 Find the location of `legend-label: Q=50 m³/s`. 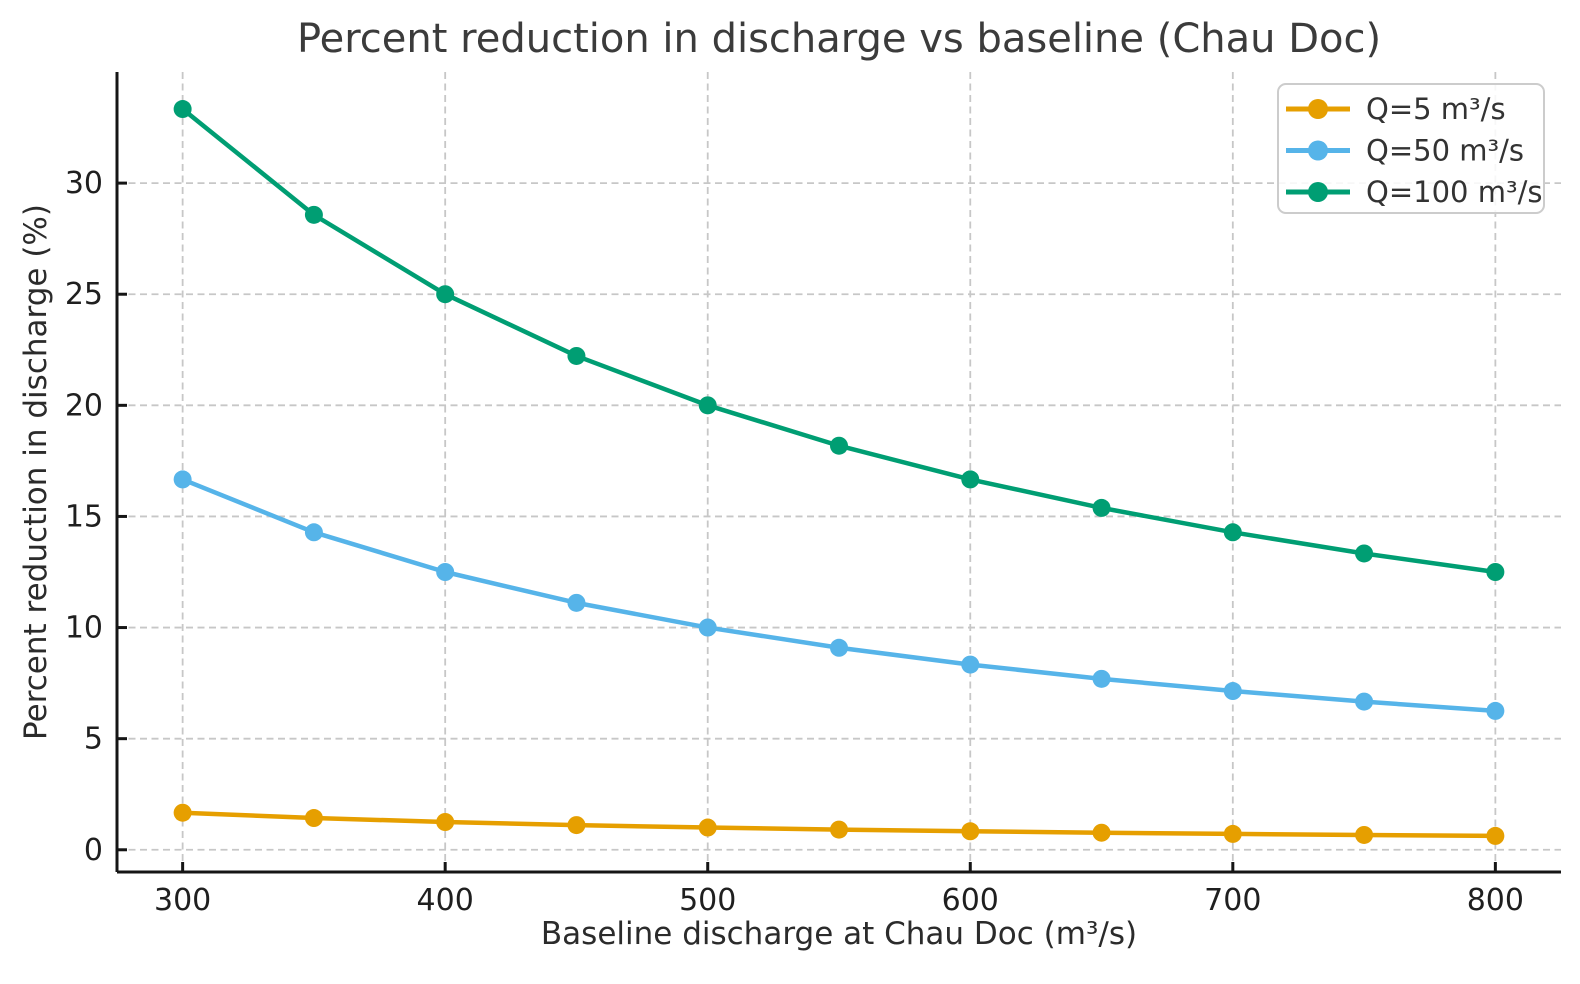

legend-label: Q=50 m³/s is located at coordinates (1445, 151).